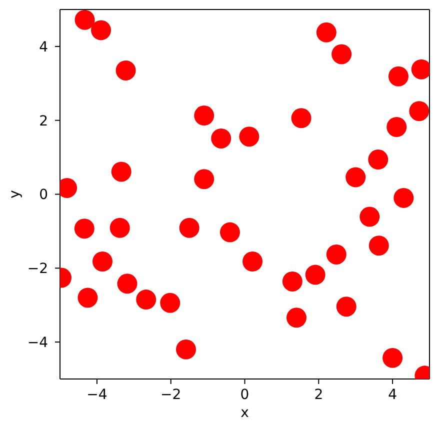 This screenshot has height=432, width=439. I want to click on y-tick-label: −2, so click(37, 269).